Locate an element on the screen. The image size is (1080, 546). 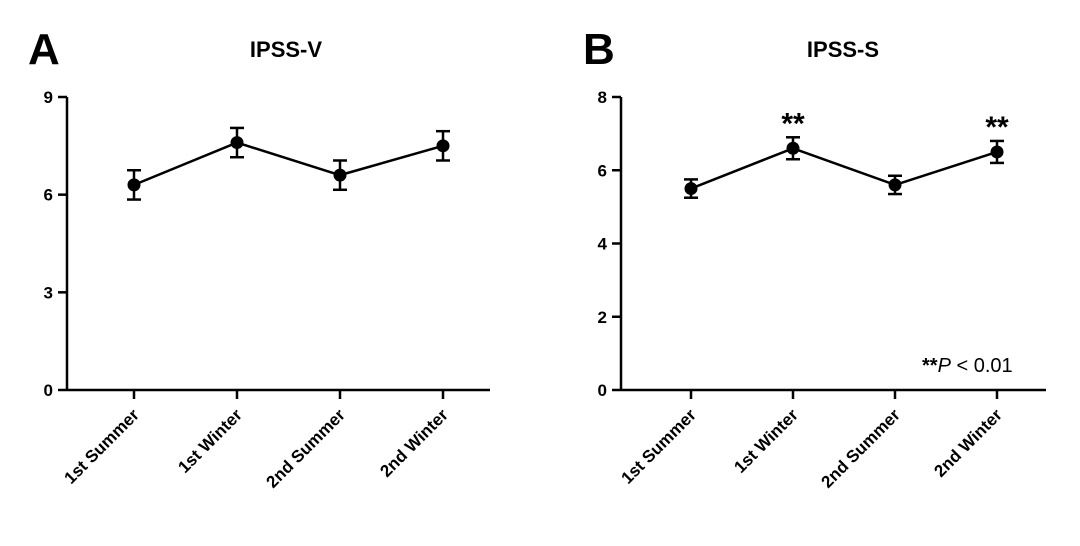
y-tick-label-b: 2 is located at coordinates (602, 317).